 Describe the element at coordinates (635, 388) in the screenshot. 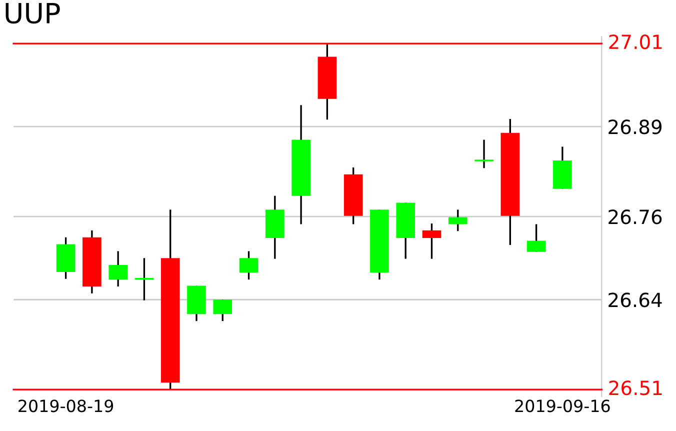

I see `ref-line-label: 26.51` at that location.